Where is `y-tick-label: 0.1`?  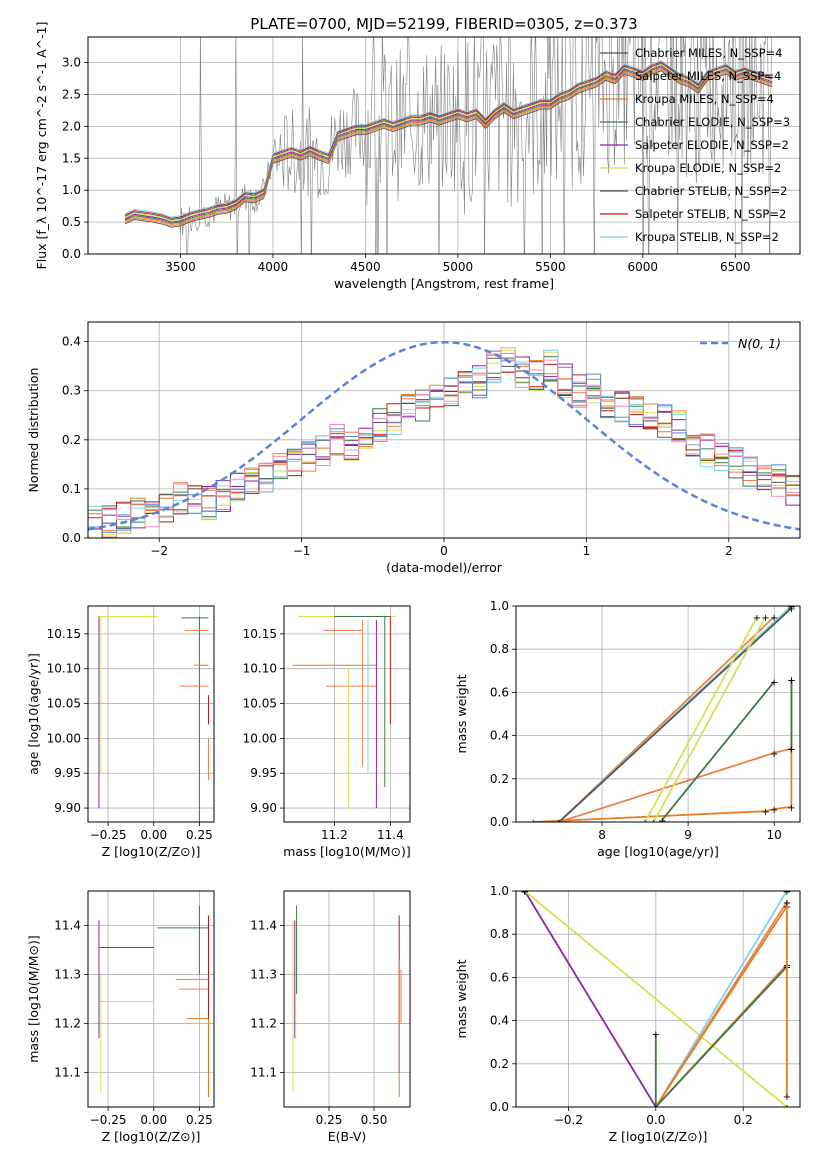 y-tick-label: 0.1 is located at coordinates (71, 489).